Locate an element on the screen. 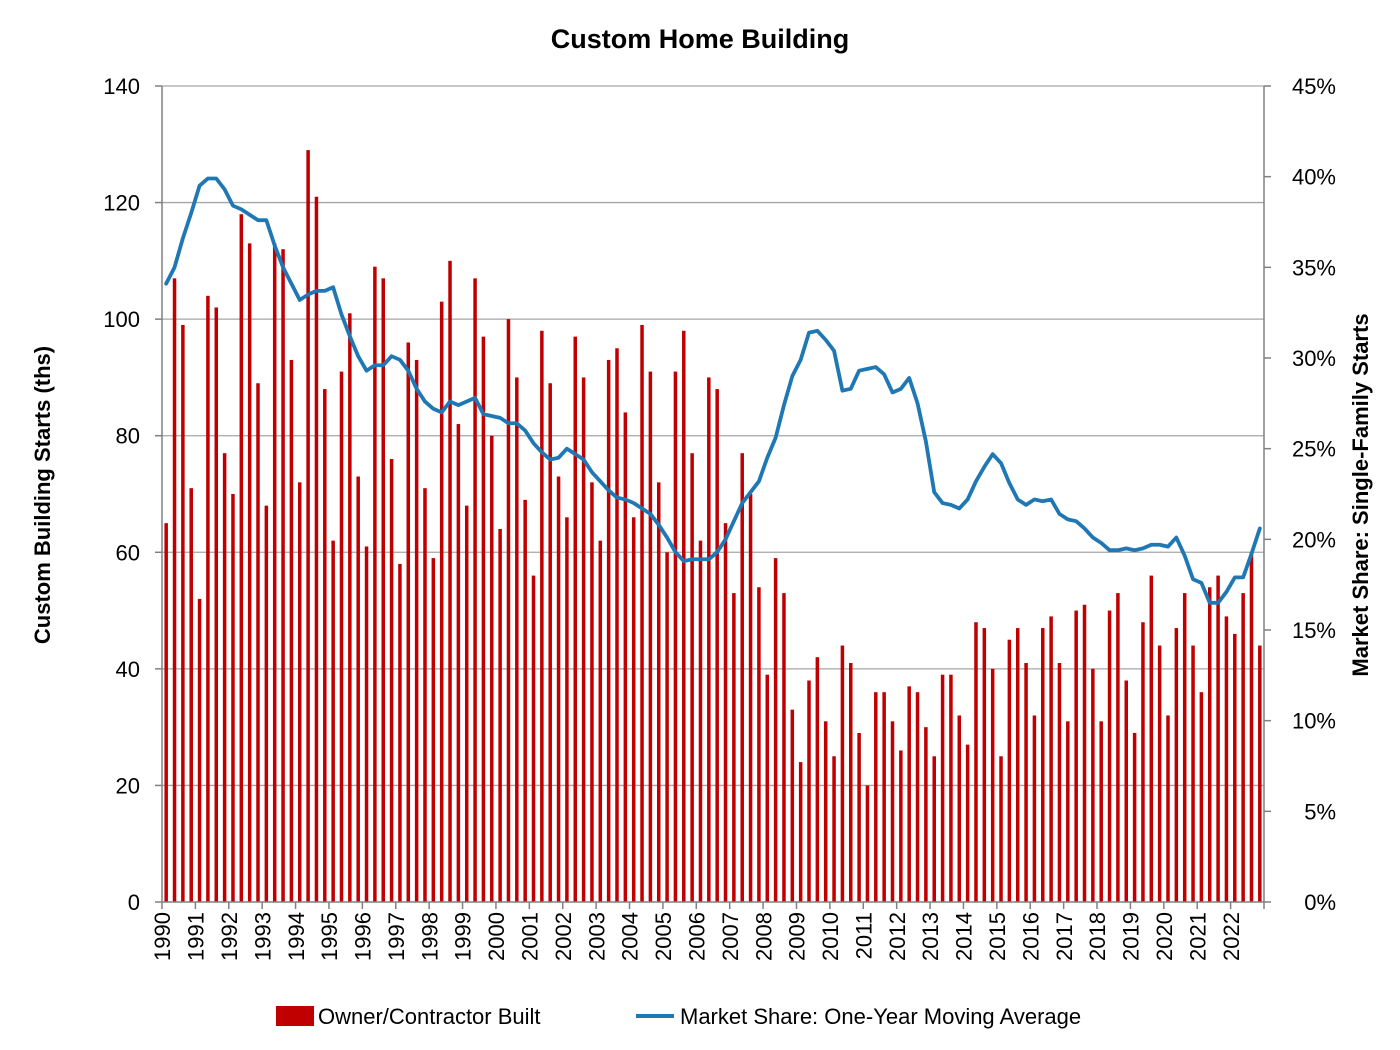 This screenshot has width=1400, height=1050. left-axis-title: Custom Building Starts (ths) is located at coordinates (42, 495).